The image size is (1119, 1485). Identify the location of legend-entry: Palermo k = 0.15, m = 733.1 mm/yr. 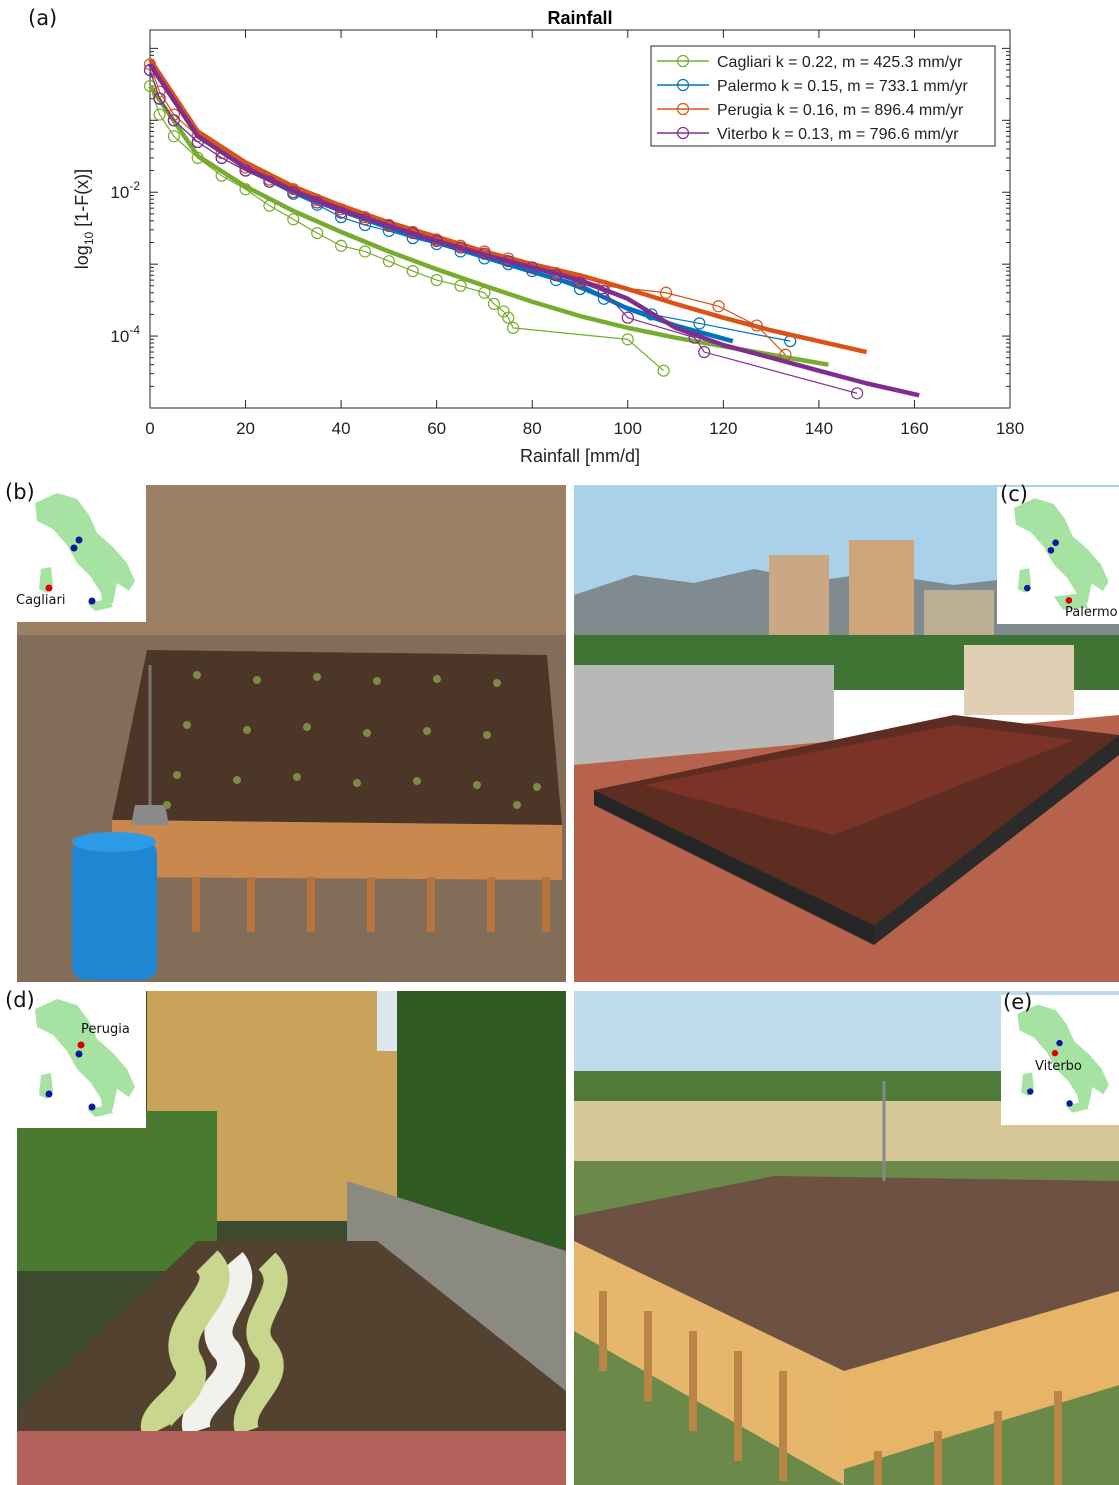
(842, 86).